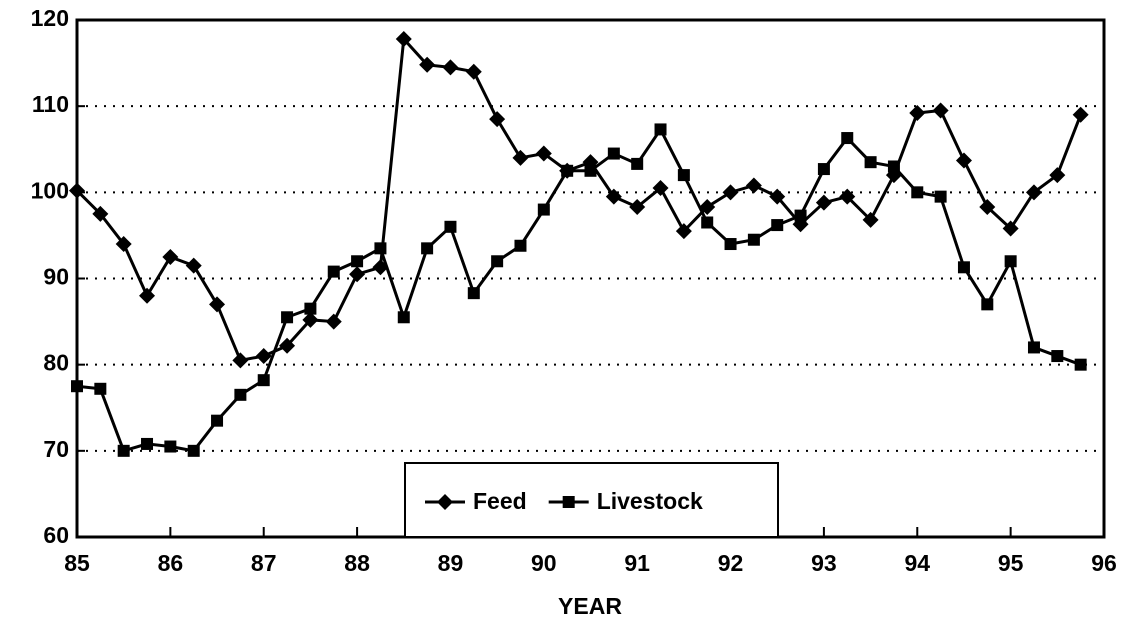 This screenshot has height=626, width=1138. Describe the element at coordinates (50, 104) in the screenshot. I see `y-tick-label: 110` at that location.